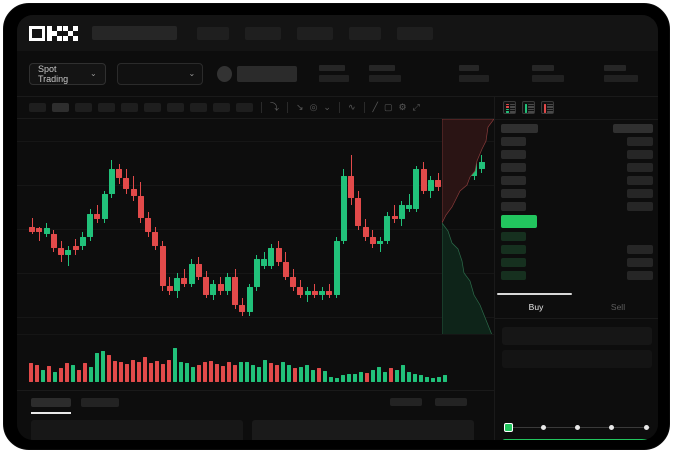  Describe the element at coordinates (160, 73) in the screenshot. I see `pair-select-dropdown: ⌄` at that location.